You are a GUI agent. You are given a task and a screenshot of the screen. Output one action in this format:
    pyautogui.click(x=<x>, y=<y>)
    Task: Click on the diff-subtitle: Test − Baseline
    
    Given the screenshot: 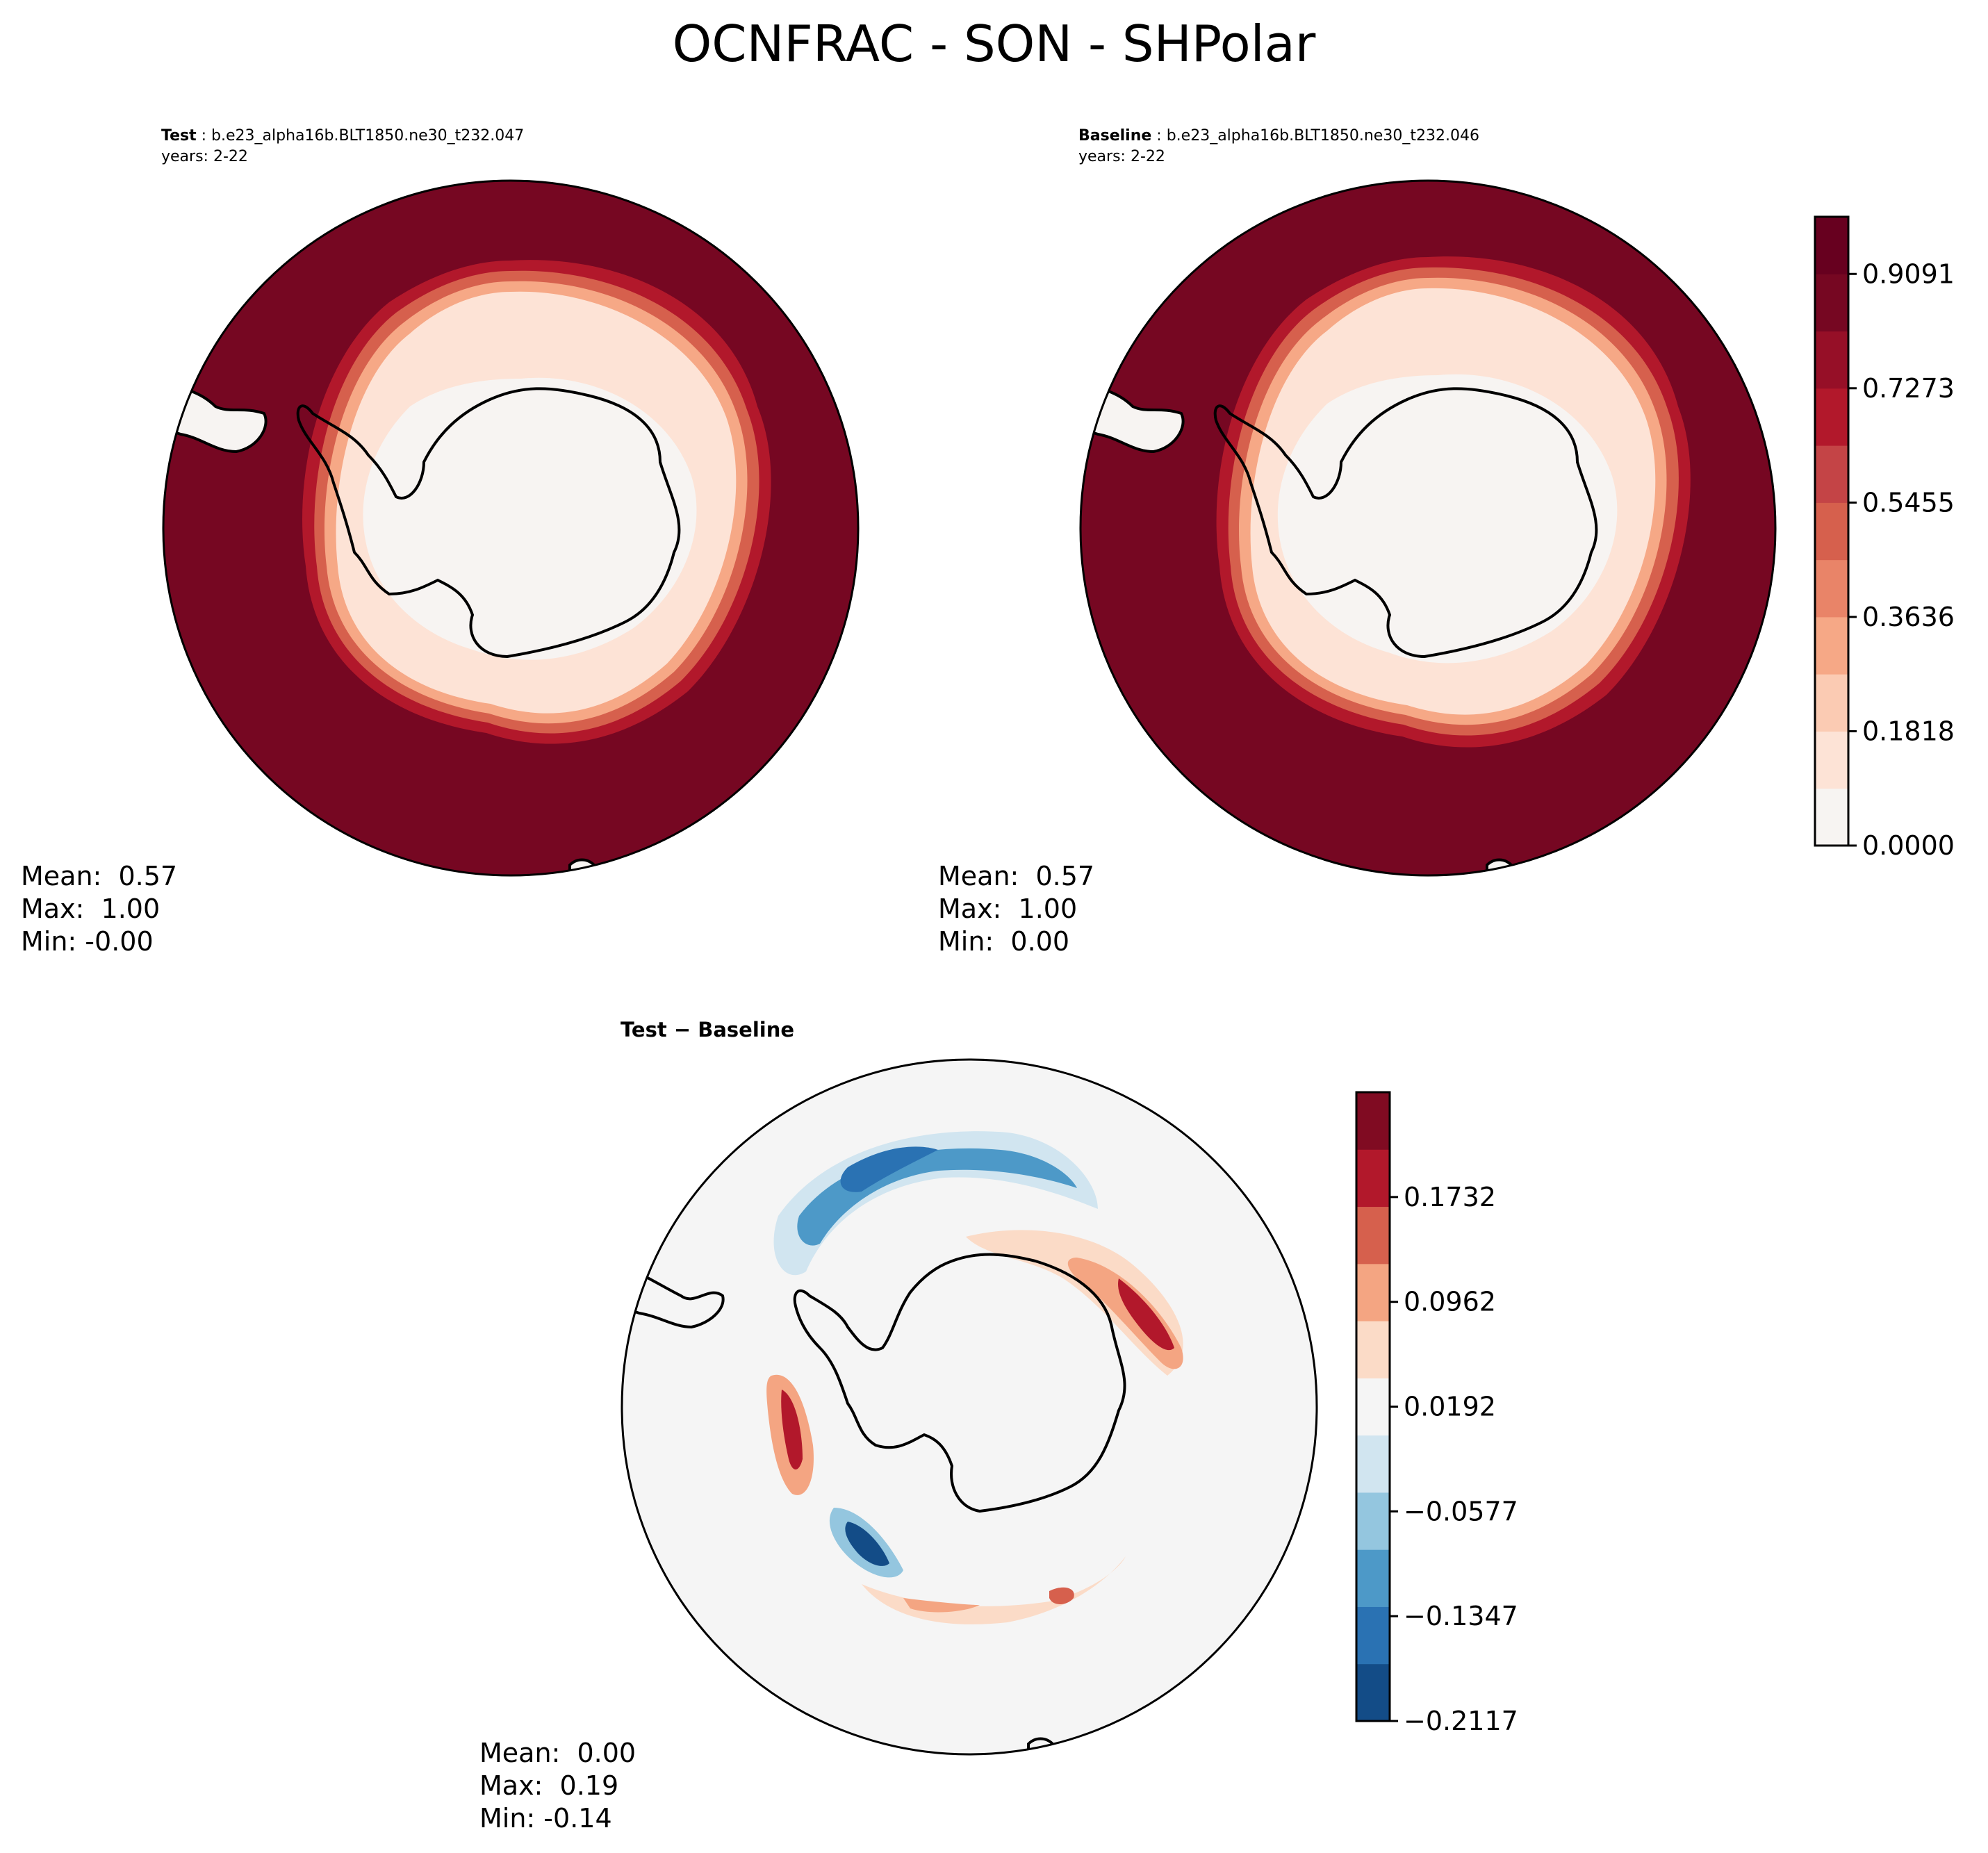 What is the action you would take?
    pyautogui.click(x=708, y=1029)
    